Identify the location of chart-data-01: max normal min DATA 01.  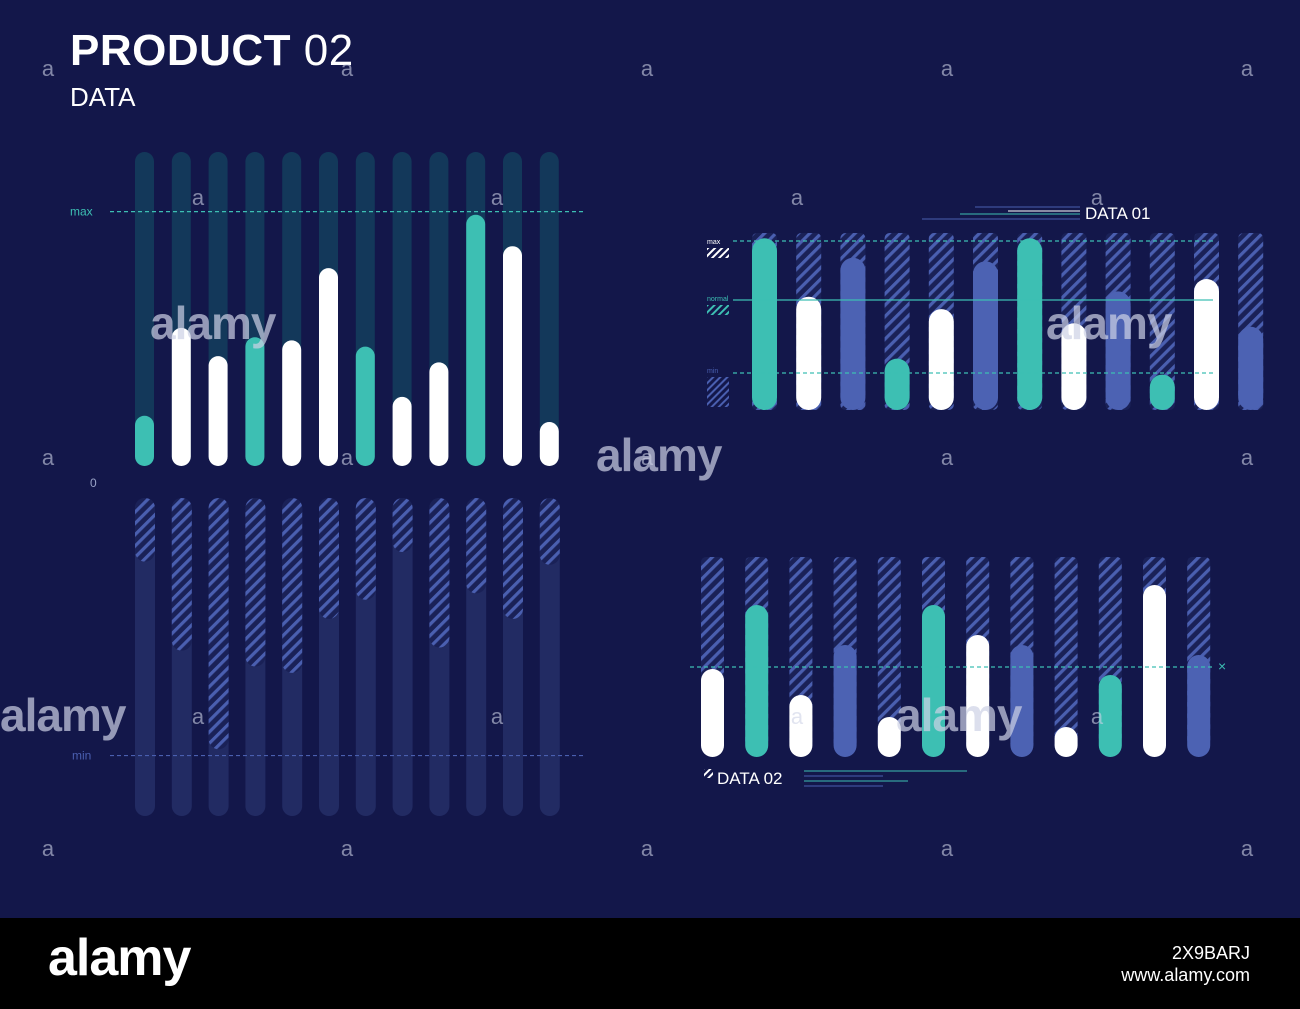
(985, 307).